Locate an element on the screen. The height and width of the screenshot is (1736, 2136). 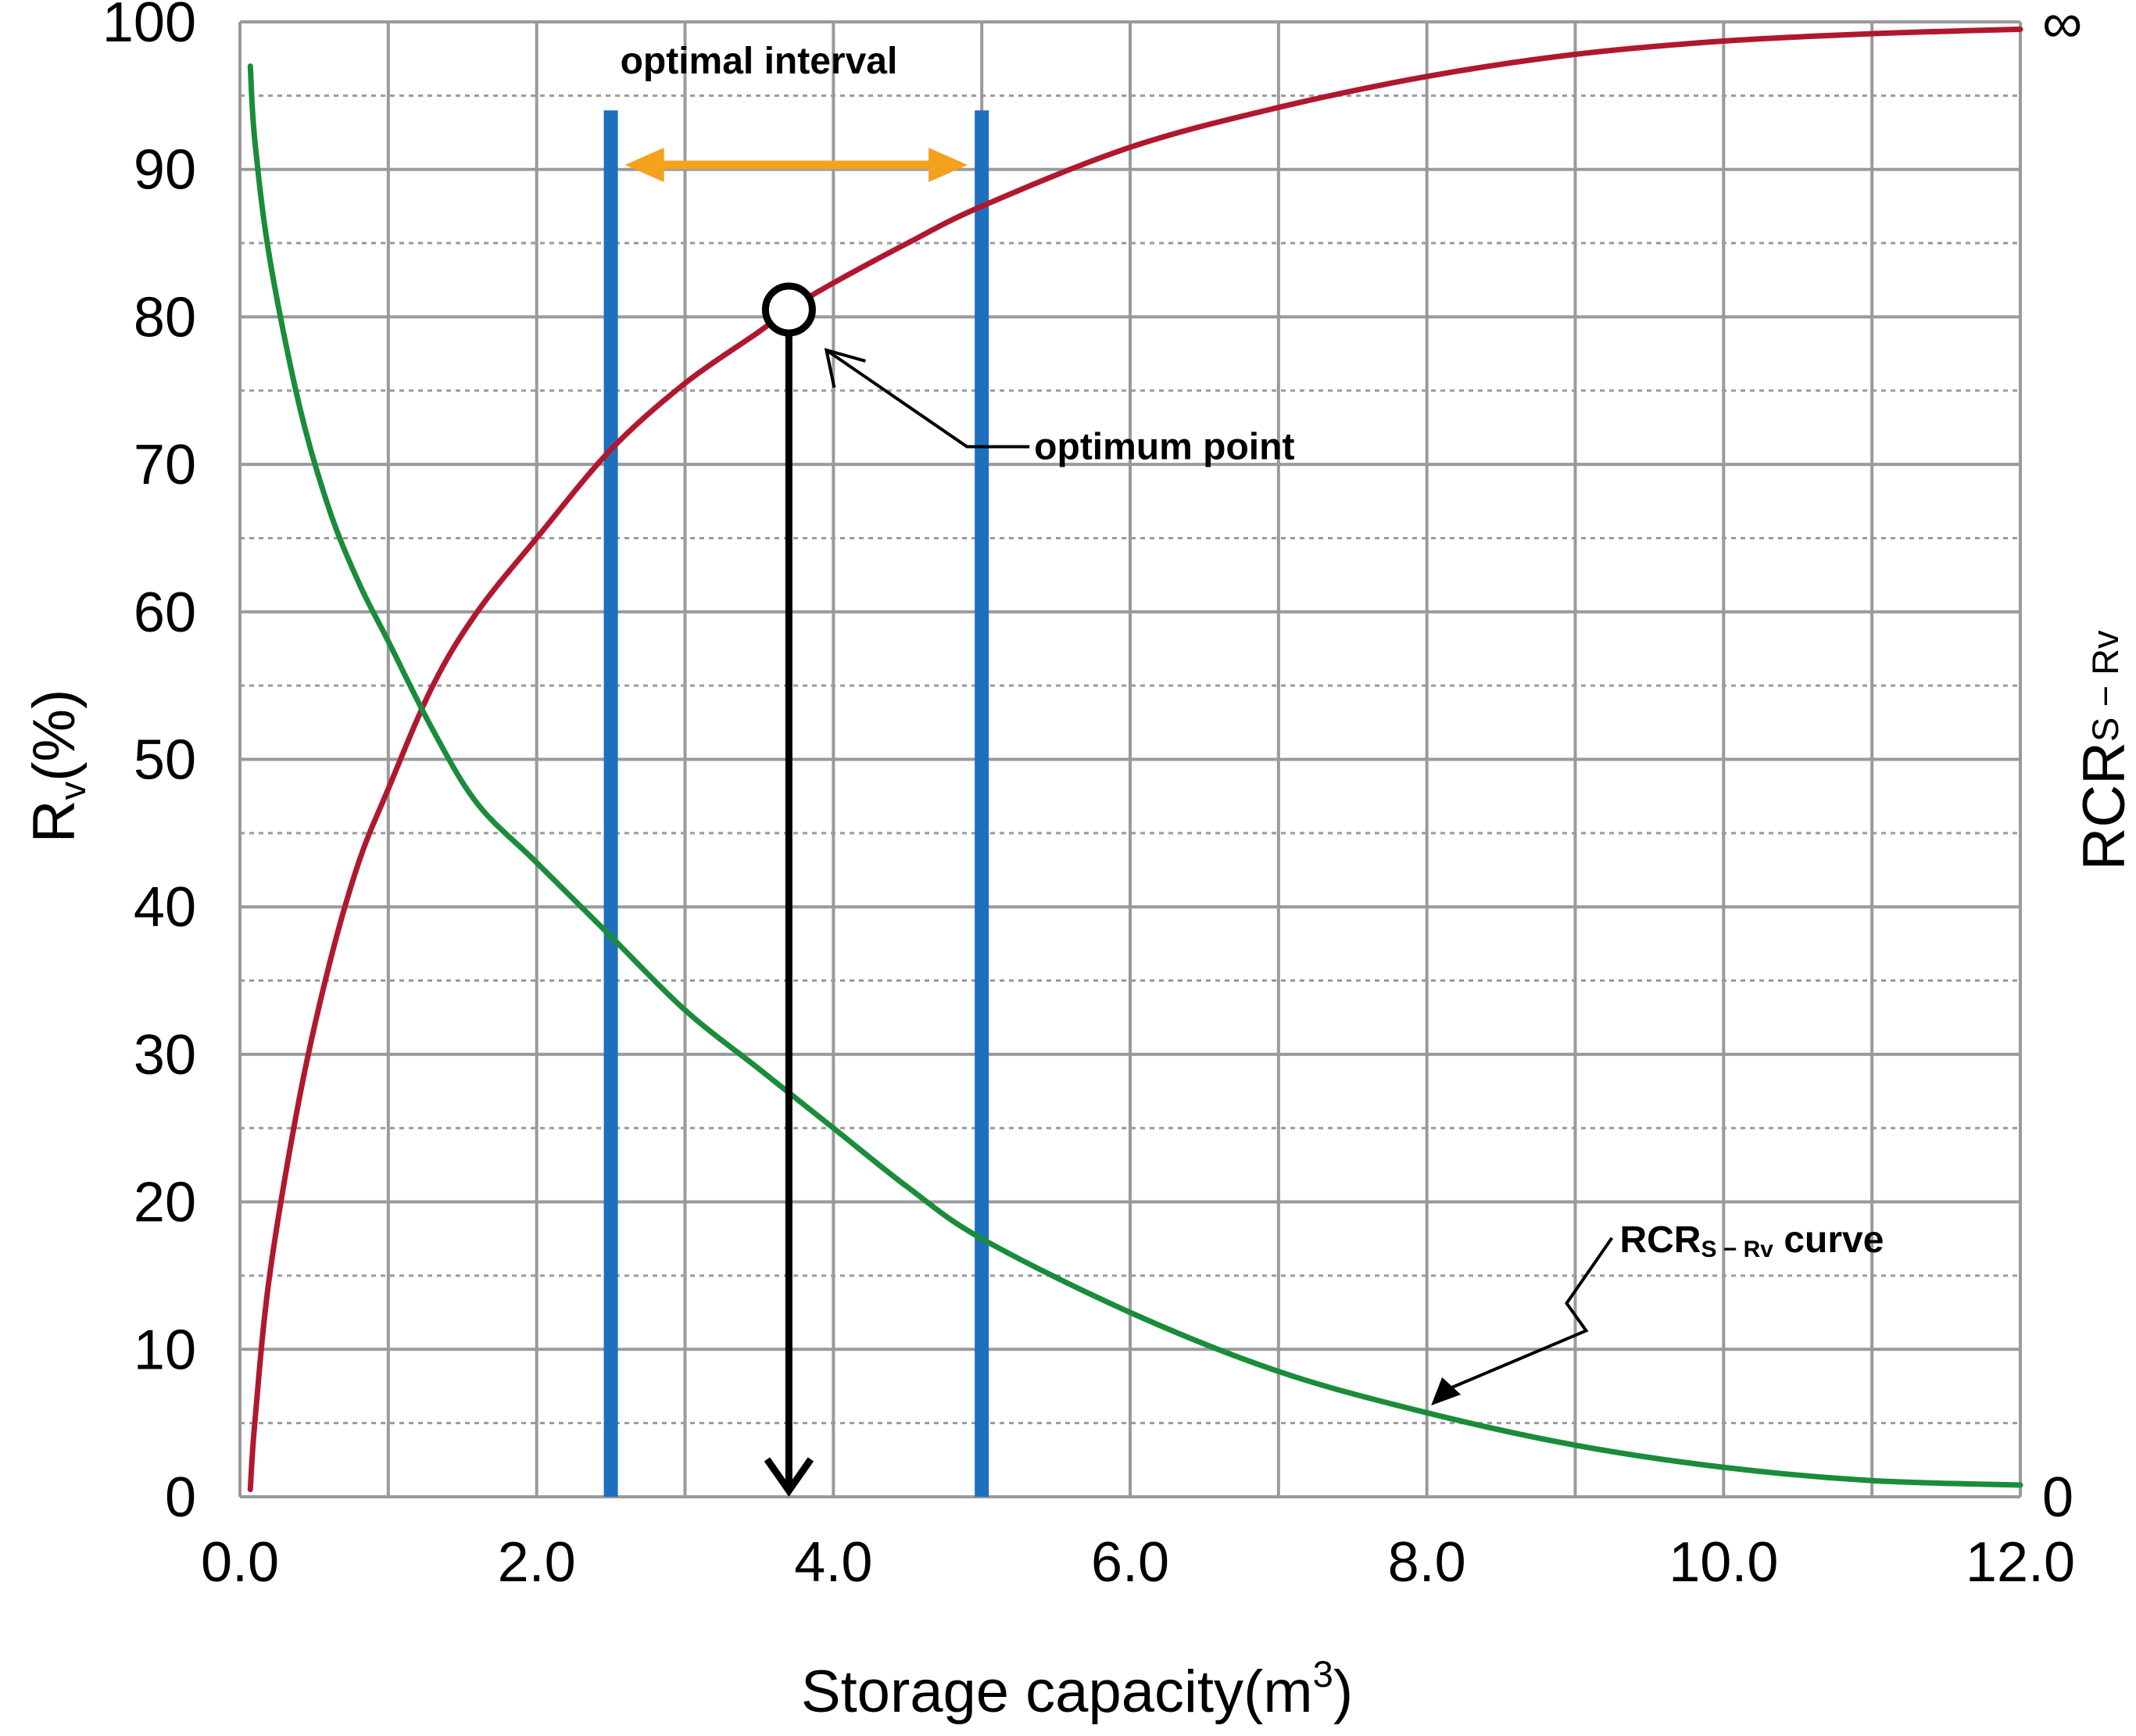
x-tick-label: 2.0 is located at coordinates (537, 1563).